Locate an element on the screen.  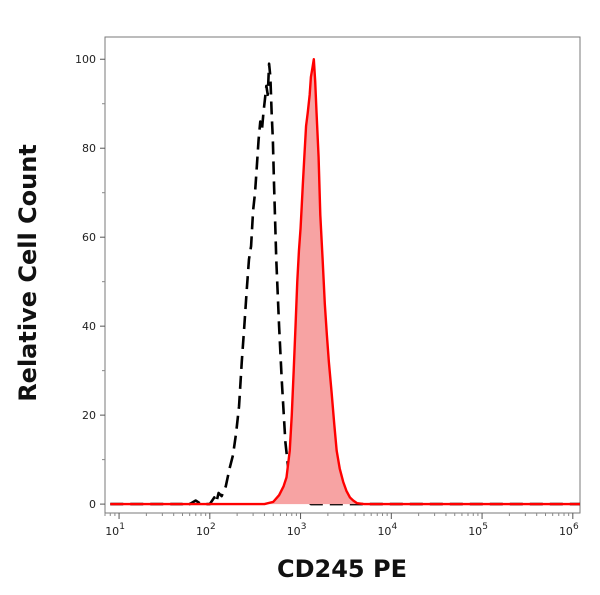
y-tick-label-0: 0 is located at coordinates (92, 504).